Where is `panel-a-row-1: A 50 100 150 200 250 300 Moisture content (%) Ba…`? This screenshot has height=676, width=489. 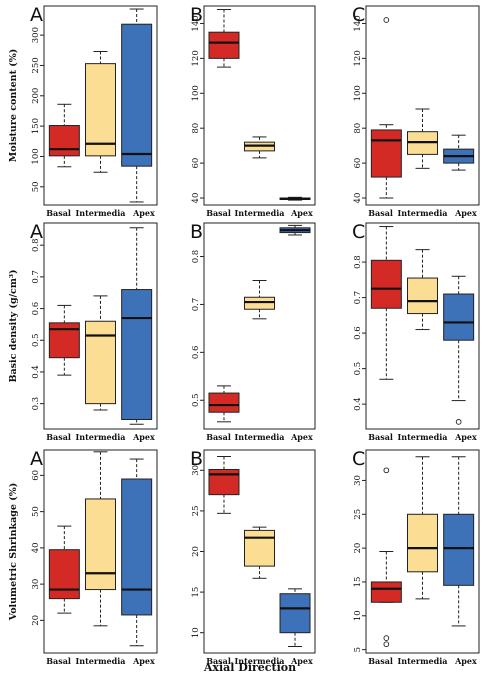 panel-a-row-1: A 50 100 150 200 250 300 Moisture content (%) Ba… is located at coordinates (83, 111).